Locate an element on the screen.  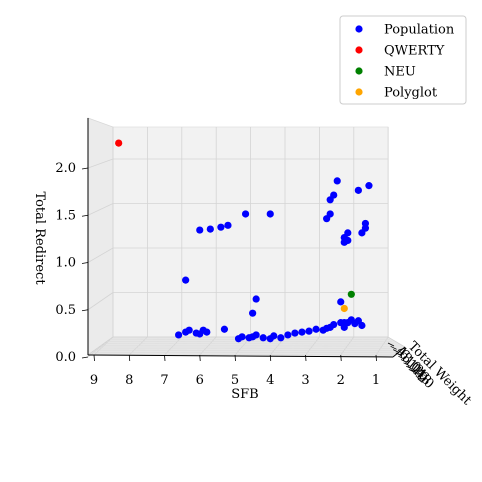
x-tick-label: 1 is located at coordinates (376, 380).